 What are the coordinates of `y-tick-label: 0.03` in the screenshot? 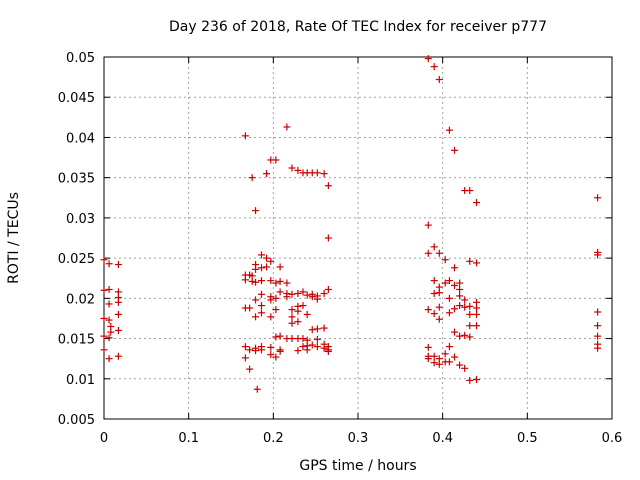 It's located at (80, 219).